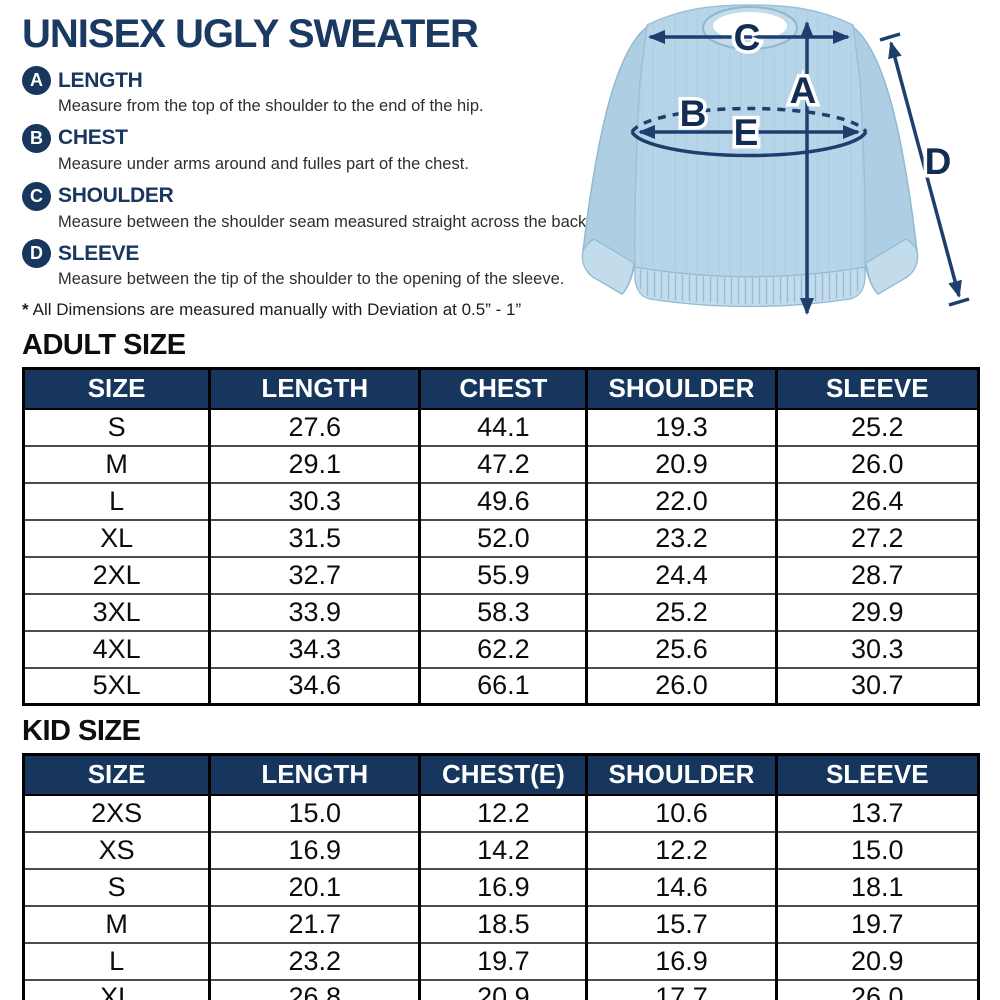 This screenshot has width=1000, height=1000. What do you see at coordinates (876, 685) in the screenshot?
I see `value-cell: 30.7` at bounding box center [876, 685].